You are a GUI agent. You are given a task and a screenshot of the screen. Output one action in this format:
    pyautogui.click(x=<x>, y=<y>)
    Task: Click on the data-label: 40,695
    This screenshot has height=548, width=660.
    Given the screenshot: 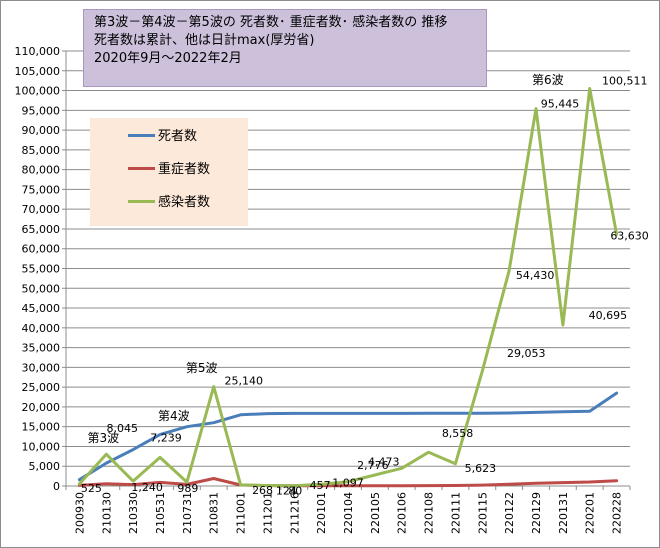 What is the action you would take?
    pyautogui.click(x=608, y=315)
    